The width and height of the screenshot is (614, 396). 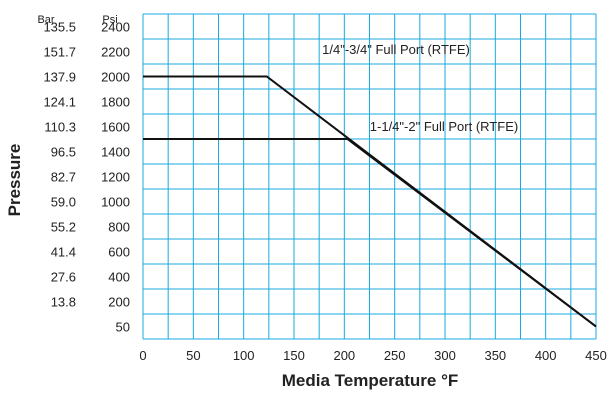 What do you see at coordinates (294, 355) in the screenshot?
I see `x-tick-label: 150` at bounding box center [294, 355].